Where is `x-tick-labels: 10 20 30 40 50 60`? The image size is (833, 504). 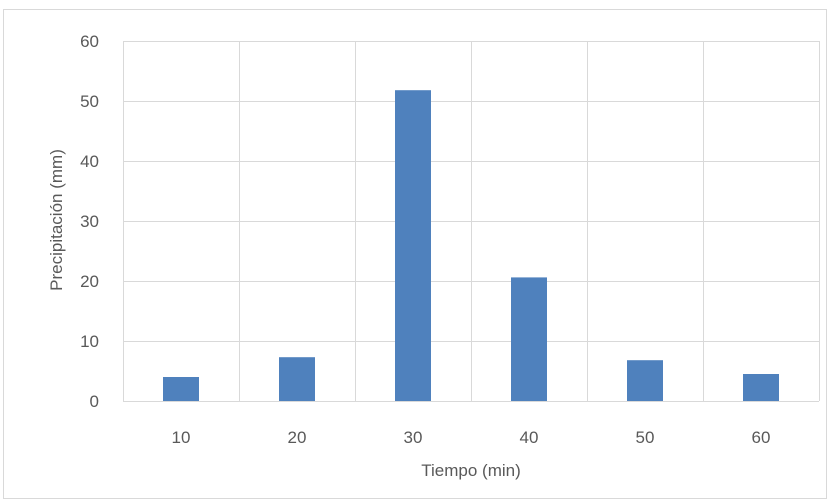 x-tick-labels: 10 20 30 40 50 60 is located at coordinates (471, 437).